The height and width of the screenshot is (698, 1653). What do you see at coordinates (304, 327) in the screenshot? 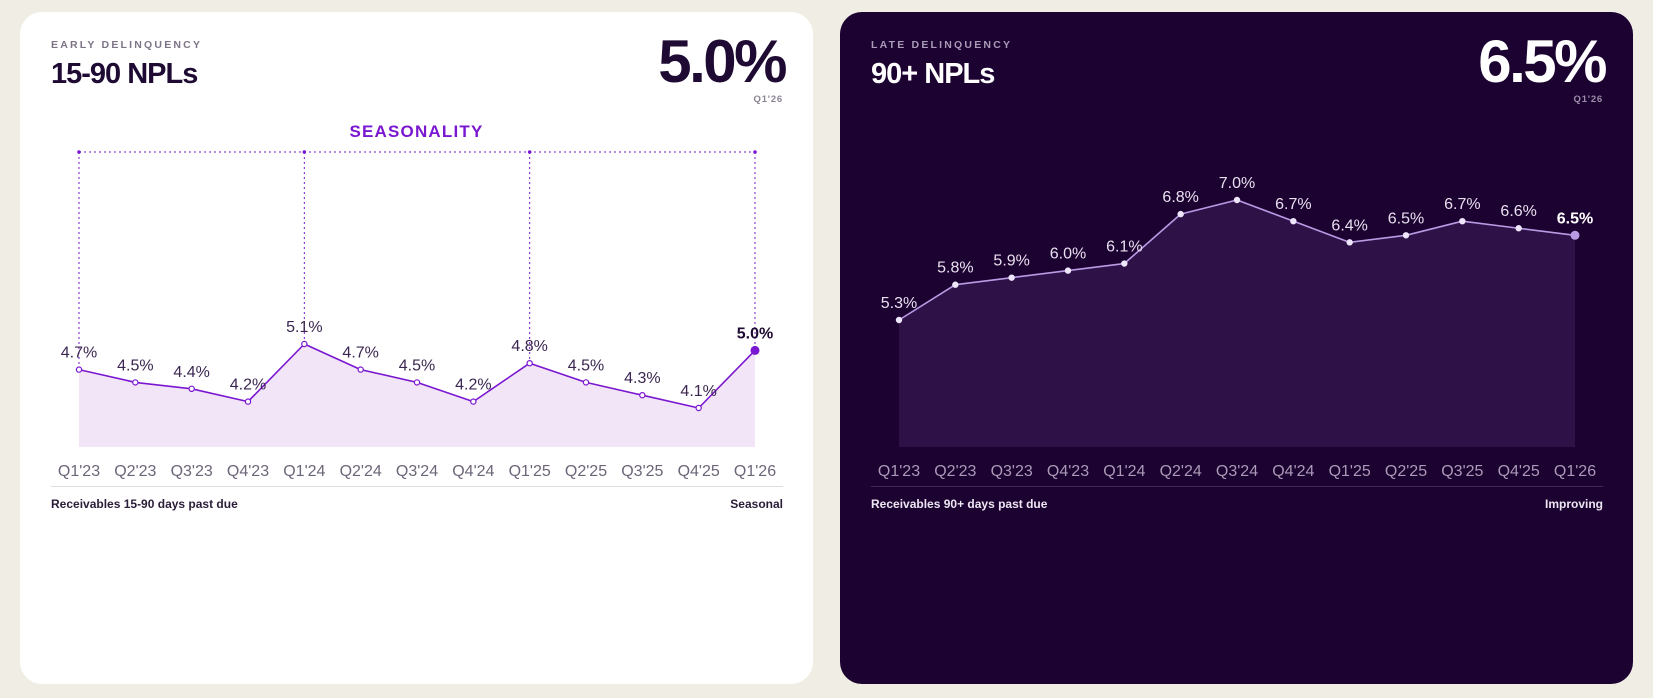
I see `data-label: 5.1%` at bounding box center [304, 327].